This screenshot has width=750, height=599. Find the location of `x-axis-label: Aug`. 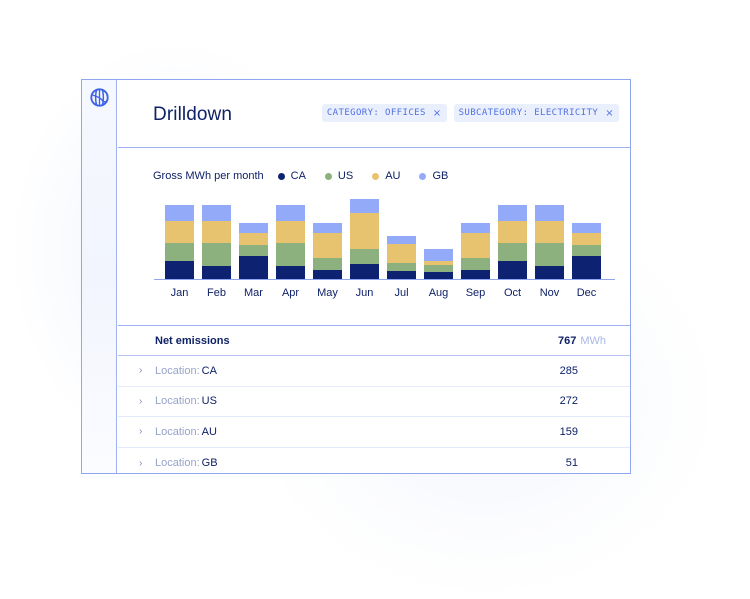

x-axis-label: Aug is located at coordinates (438, 293).